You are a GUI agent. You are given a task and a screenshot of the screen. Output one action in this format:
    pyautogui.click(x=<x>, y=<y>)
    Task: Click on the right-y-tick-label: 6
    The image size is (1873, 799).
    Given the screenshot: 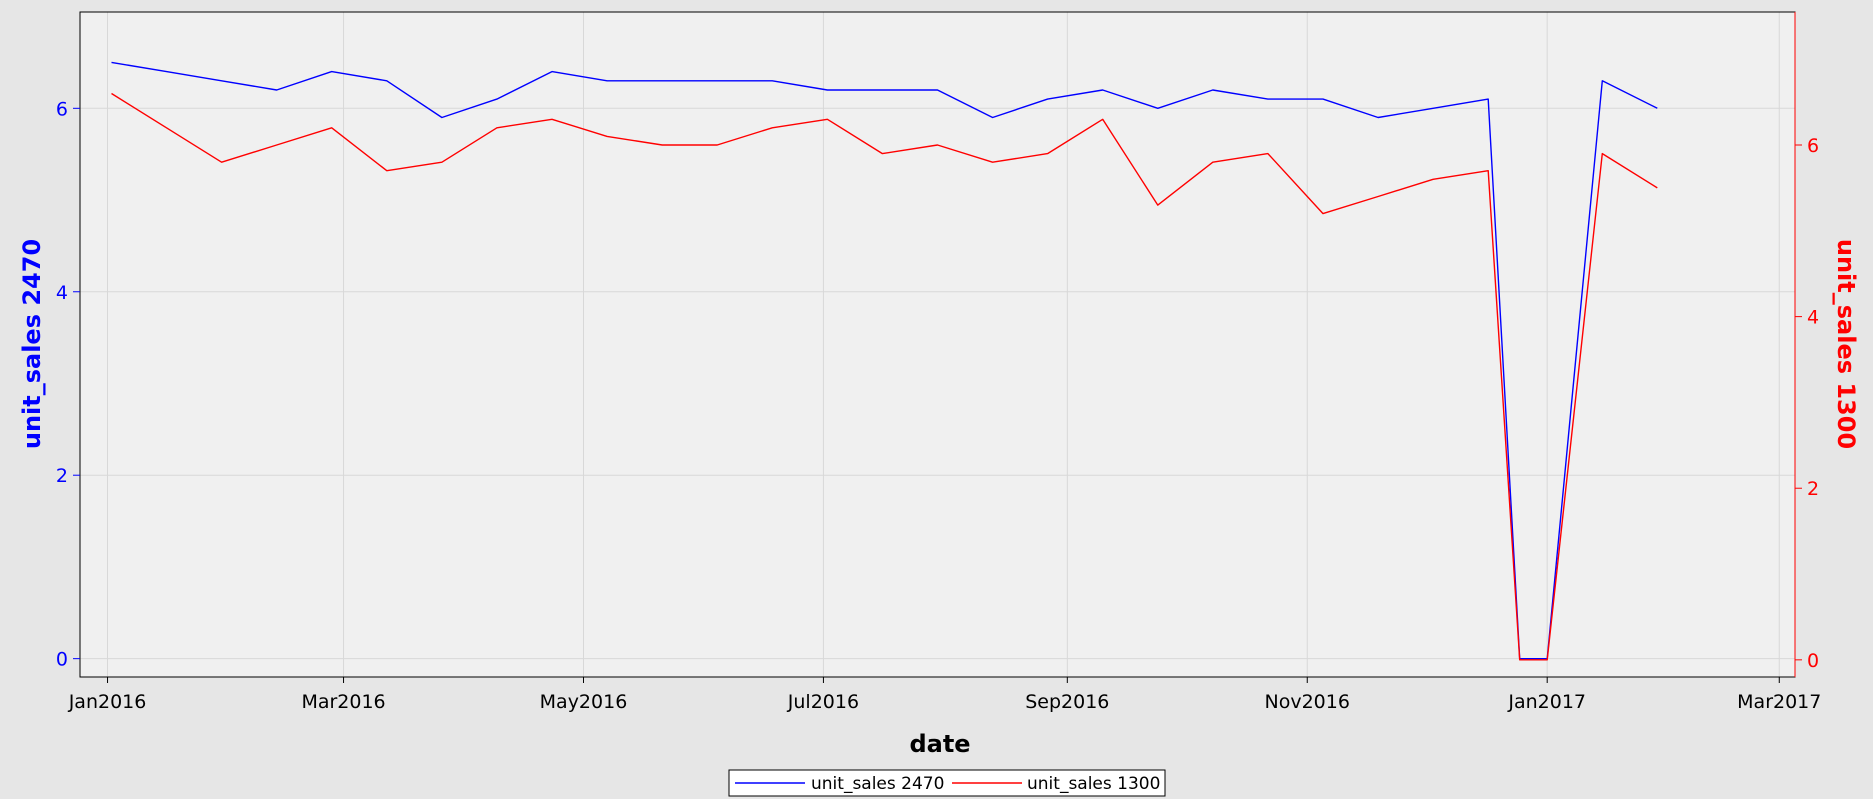 What is the action you would take?
    pyautogui.click(x=1813, y=146)
    